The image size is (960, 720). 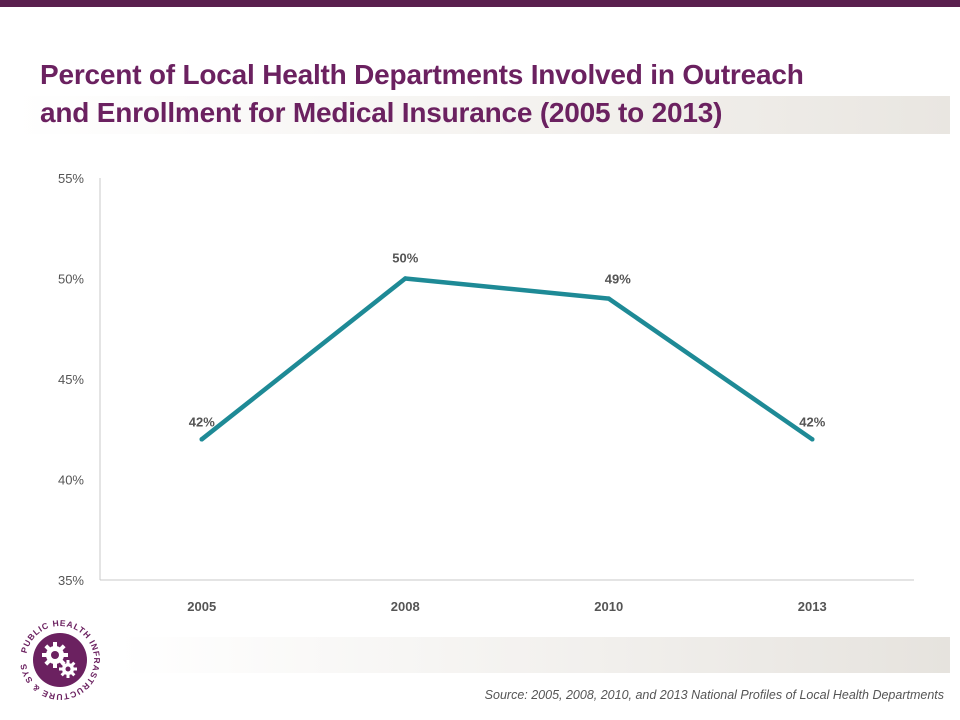 What do you see at coordinates (71, 580) in the screenshot?
I see `y-tick-label: 35%` at bounding box center [71, 580].